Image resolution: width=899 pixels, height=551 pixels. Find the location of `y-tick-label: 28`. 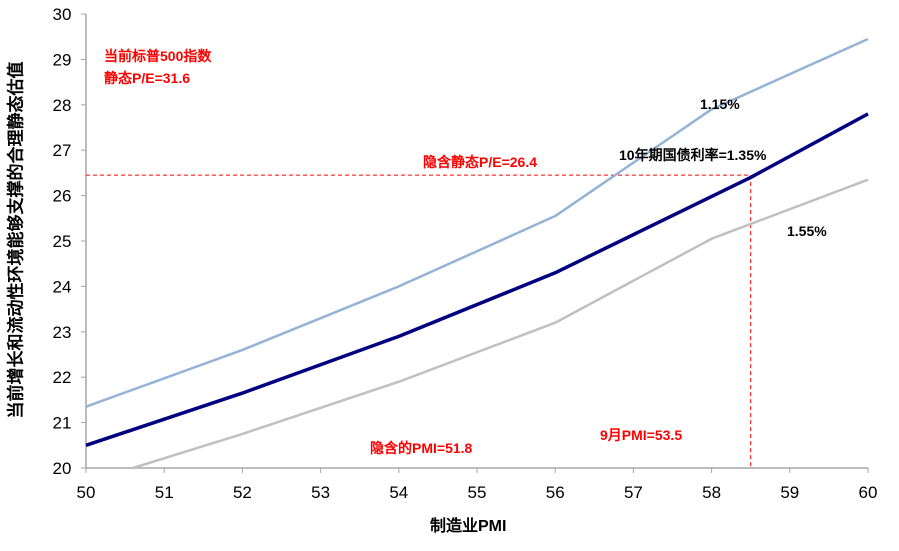

y-tick-label: 28 is located at coordinates (62, 105).